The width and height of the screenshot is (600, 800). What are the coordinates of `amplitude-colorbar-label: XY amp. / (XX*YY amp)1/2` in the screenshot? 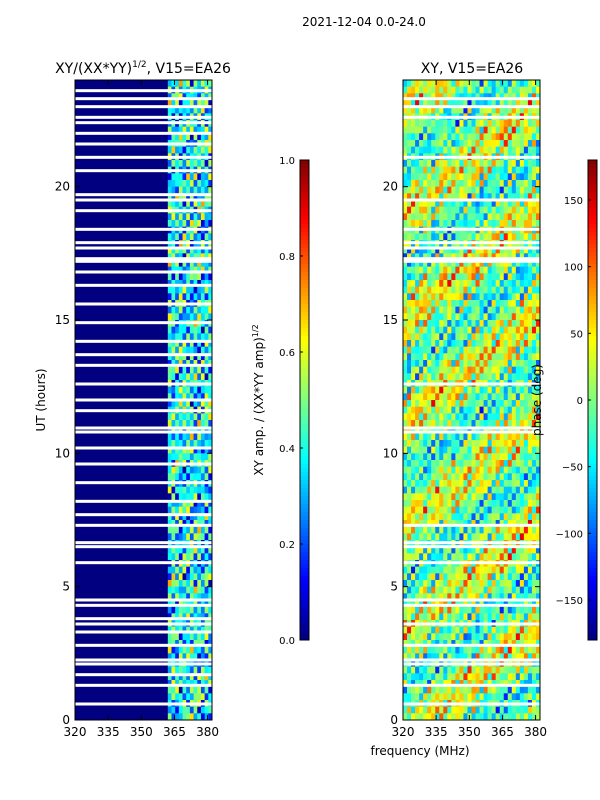 It's located at (258, 399).